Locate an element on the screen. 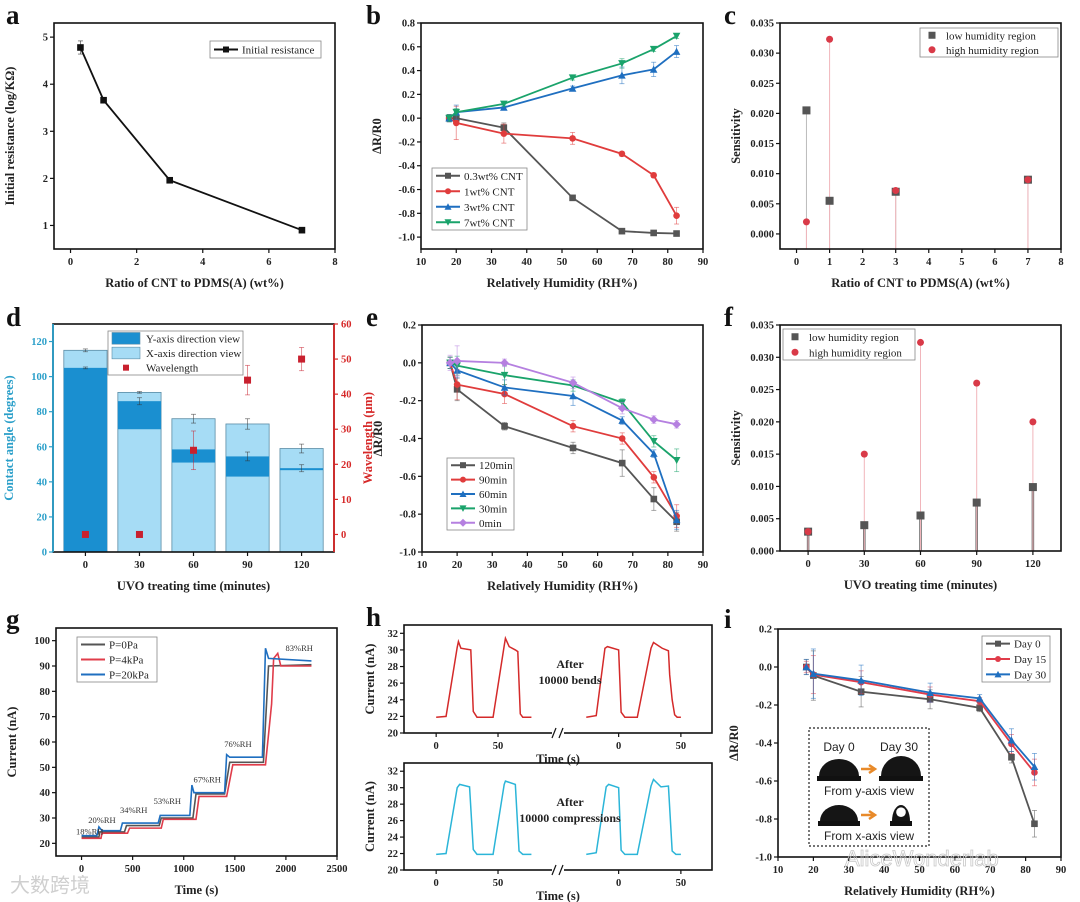 This screenshot has height=902, width=1080. legend: 0.3wt% CNT 1wt% CNT 3wt% CNT 7wt% CNT is located at coordinates (479, 199).